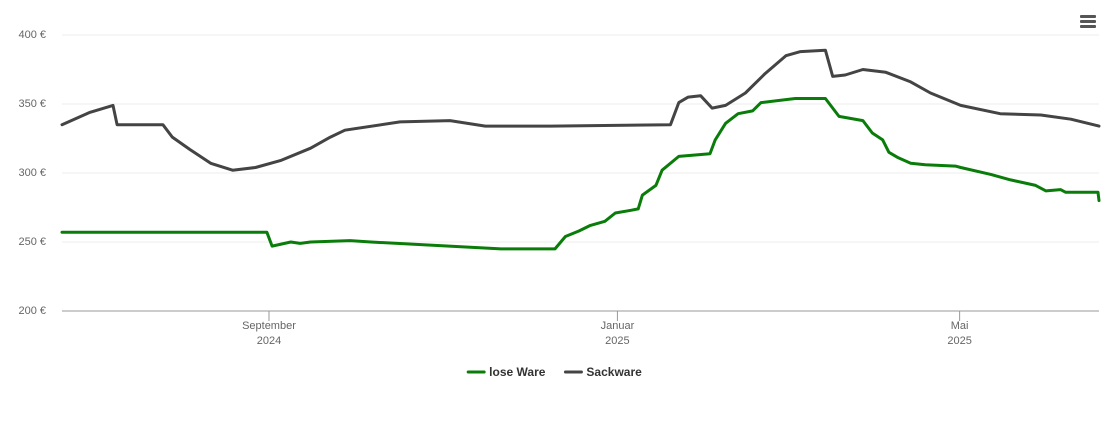  What do you see at coordinates (32, 35) in the screenshot?
I see `y-tick-label: 400 €` at bounding box center [32, 35].